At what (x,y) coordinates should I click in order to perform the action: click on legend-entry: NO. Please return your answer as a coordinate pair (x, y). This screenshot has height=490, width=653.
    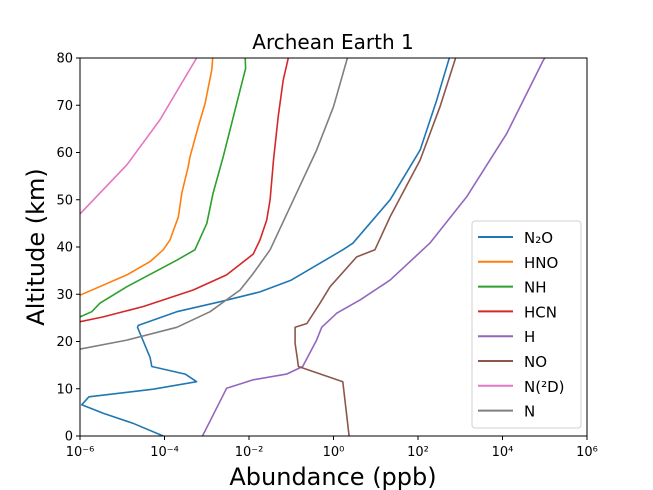
    Looking at the image, I should click on (512, 362).